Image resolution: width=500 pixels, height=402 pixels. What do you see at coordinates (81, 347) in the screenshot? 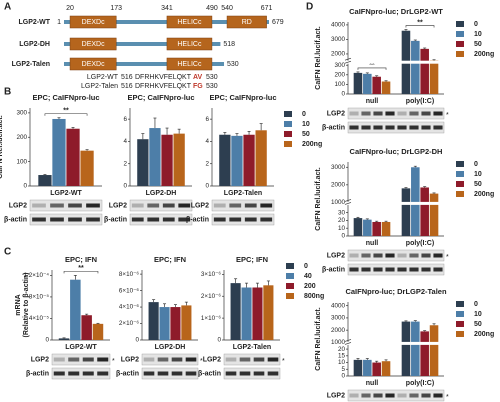
I see `category-label: LGP2-WT` at bounding box center [81, 347].